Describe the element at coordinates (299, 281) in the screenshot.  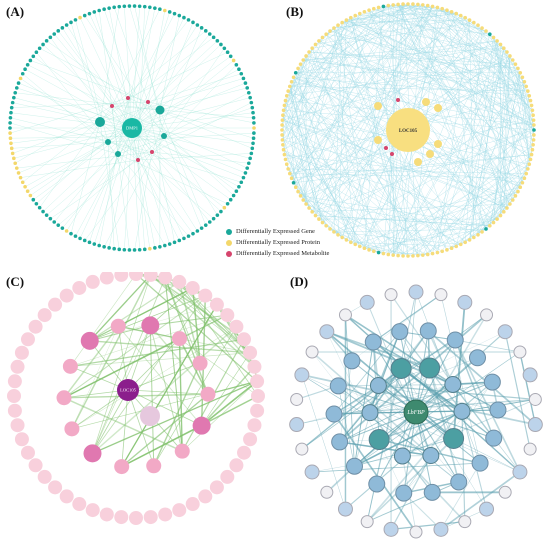
I see `panel-d-label: (D)` at that location.